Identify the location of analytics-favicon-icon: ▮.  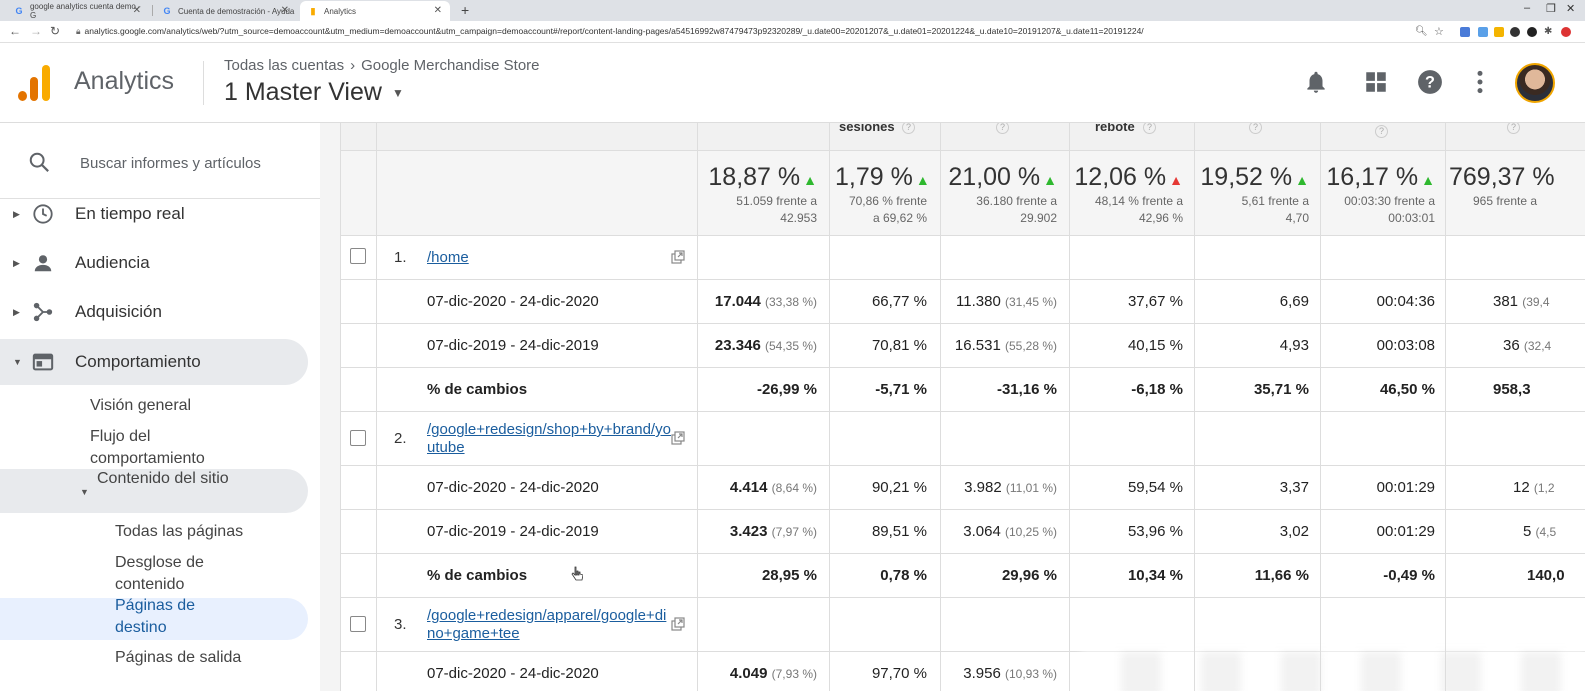
(313, 11).